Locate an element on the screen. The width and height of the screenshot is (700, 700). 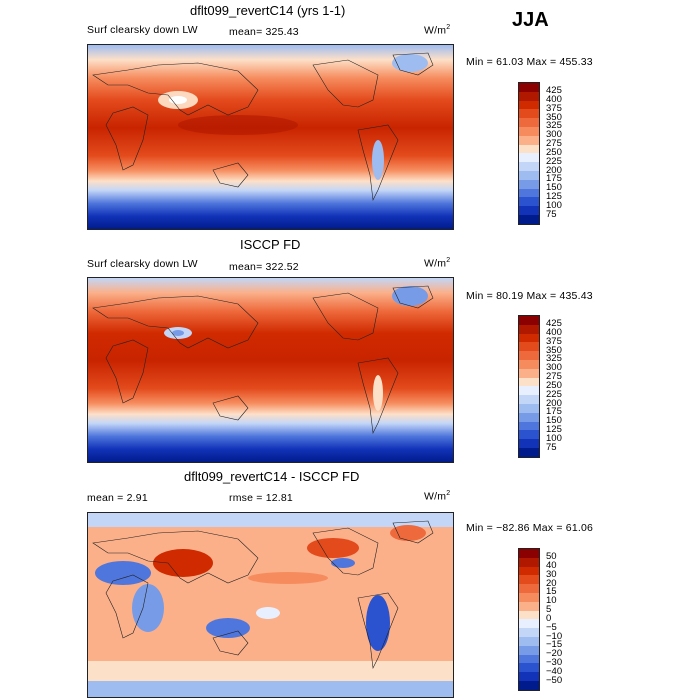
panel-1-colorbar-label: 175 is located at coordinates (554, 178).